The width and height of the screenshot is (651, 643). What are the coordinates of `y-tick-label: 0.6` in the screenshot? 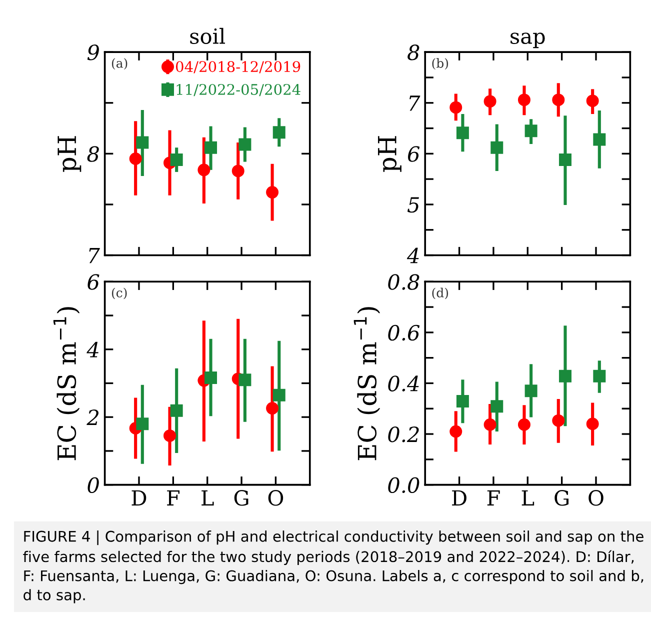 It's located at (404, 332).